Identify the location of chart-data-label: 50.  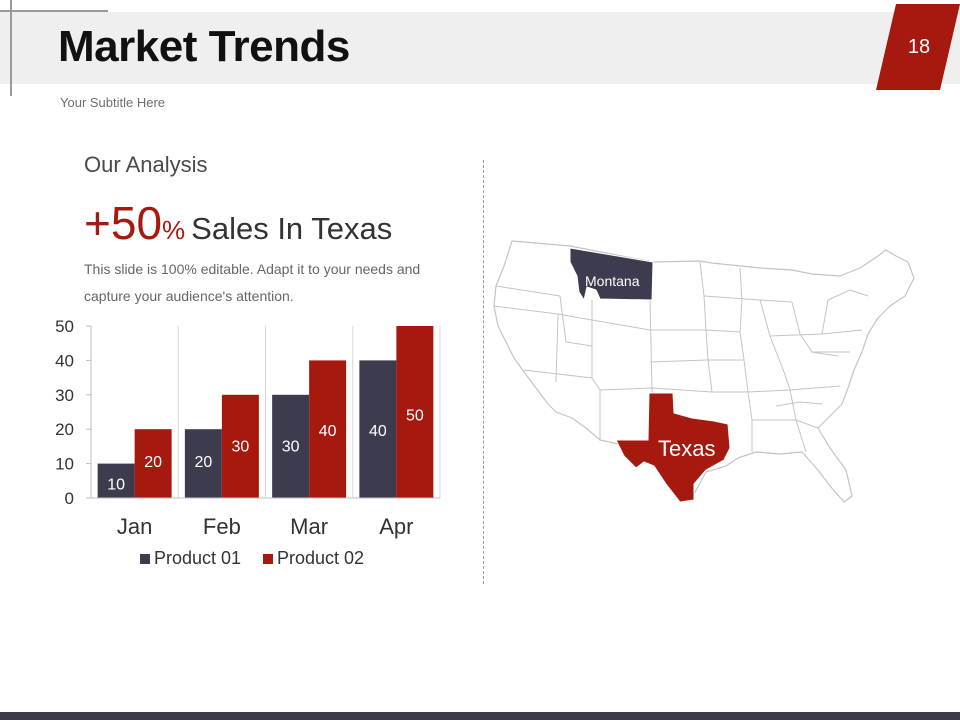
(415, 416).